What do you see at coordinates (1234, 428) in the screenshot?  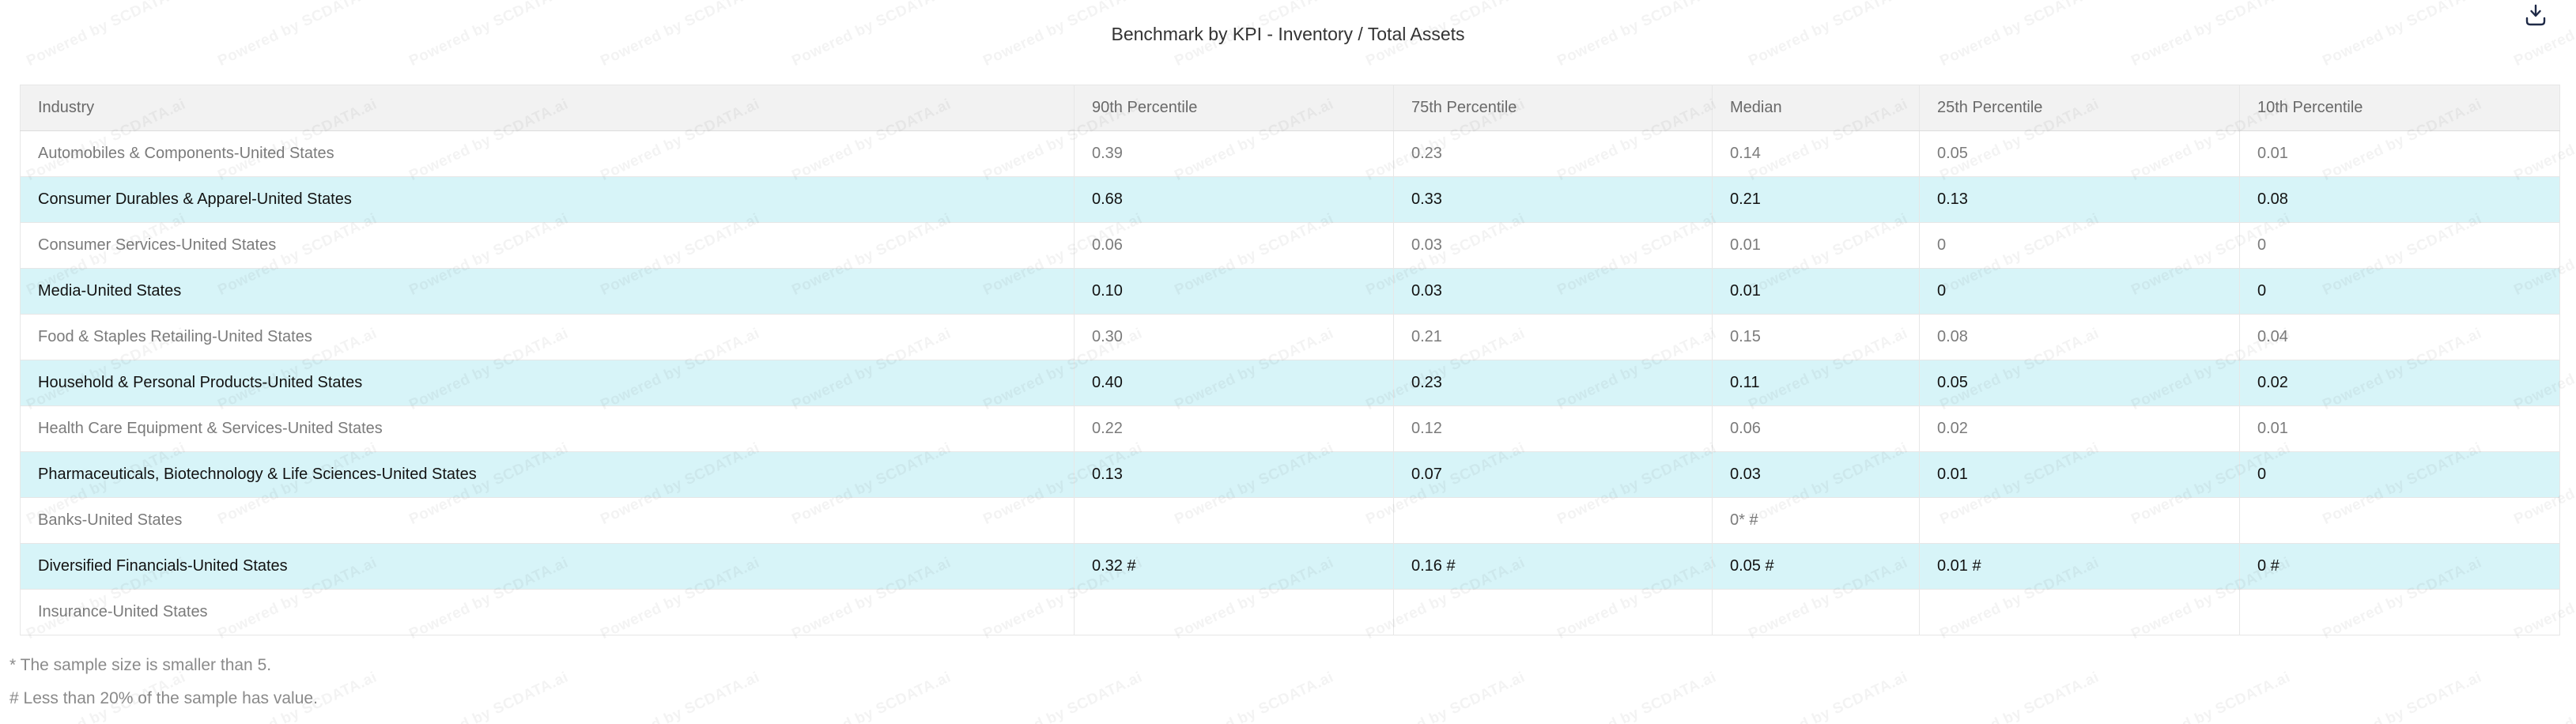 I see `value-cell: 0.22` at bounding box center [1234, 428].